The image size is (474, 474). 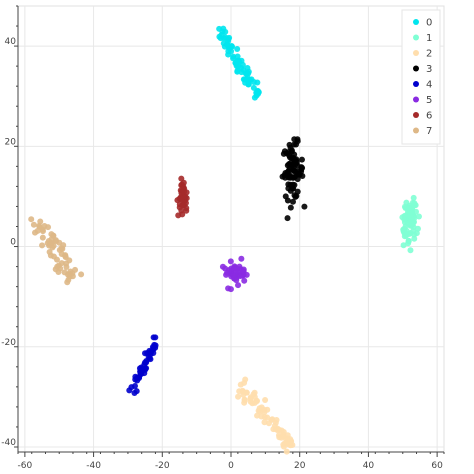 What do you see at coordinates (13, 243) in the screenshot?
I see `y-tick-label: 0` at bounding box center [13, 243].